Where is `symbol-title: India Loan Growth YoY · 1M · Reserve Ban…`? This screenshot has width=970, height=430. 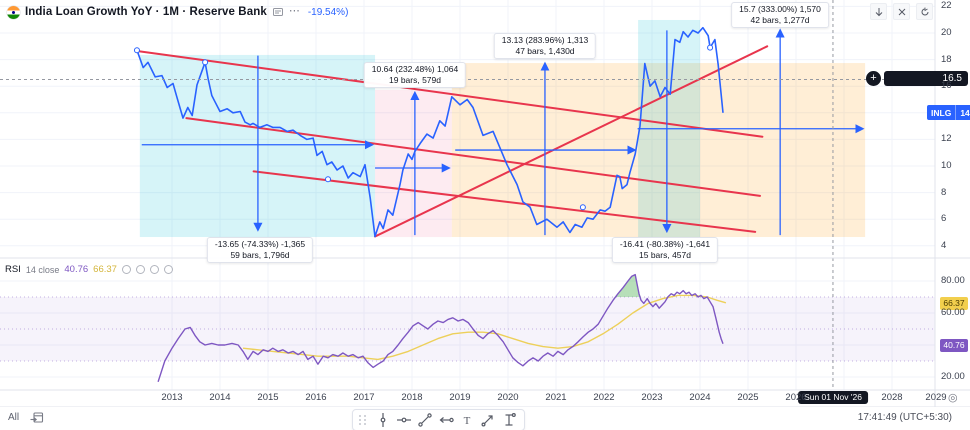
symbol-title: India Loan Growth YoY · 1M · Reserve Ban… is located at coordinates (146, 12).